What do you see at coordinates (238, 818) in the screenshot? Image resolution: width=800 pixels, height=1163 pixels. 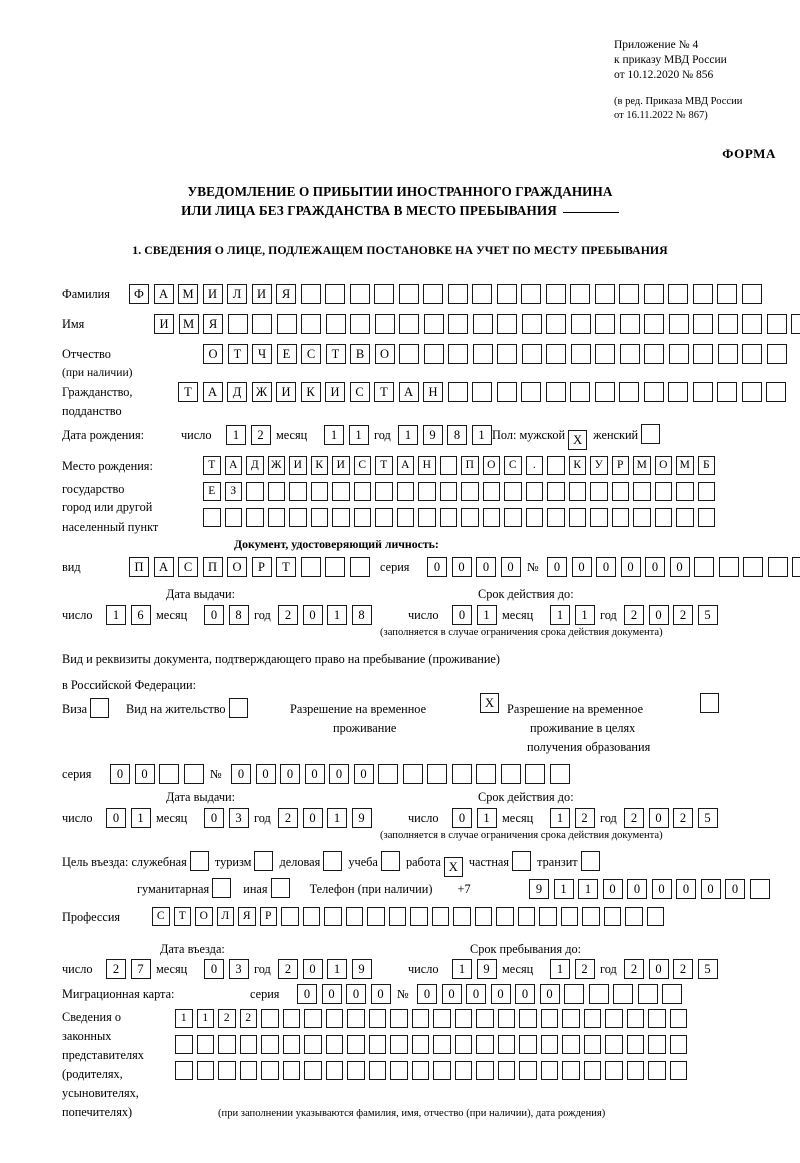 I see `char-cell: 3` at bounding box center [238, 818].